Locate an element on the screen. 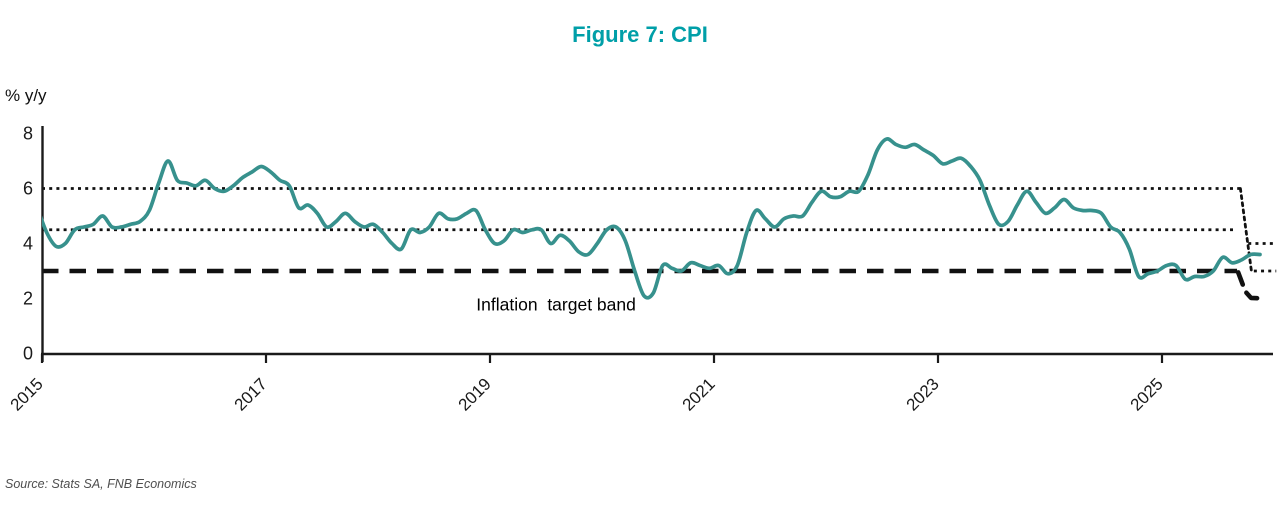 This screenshot has height=520, width=1280. x-tick-label-2019: 2019 is located at coordinates (475, 394).